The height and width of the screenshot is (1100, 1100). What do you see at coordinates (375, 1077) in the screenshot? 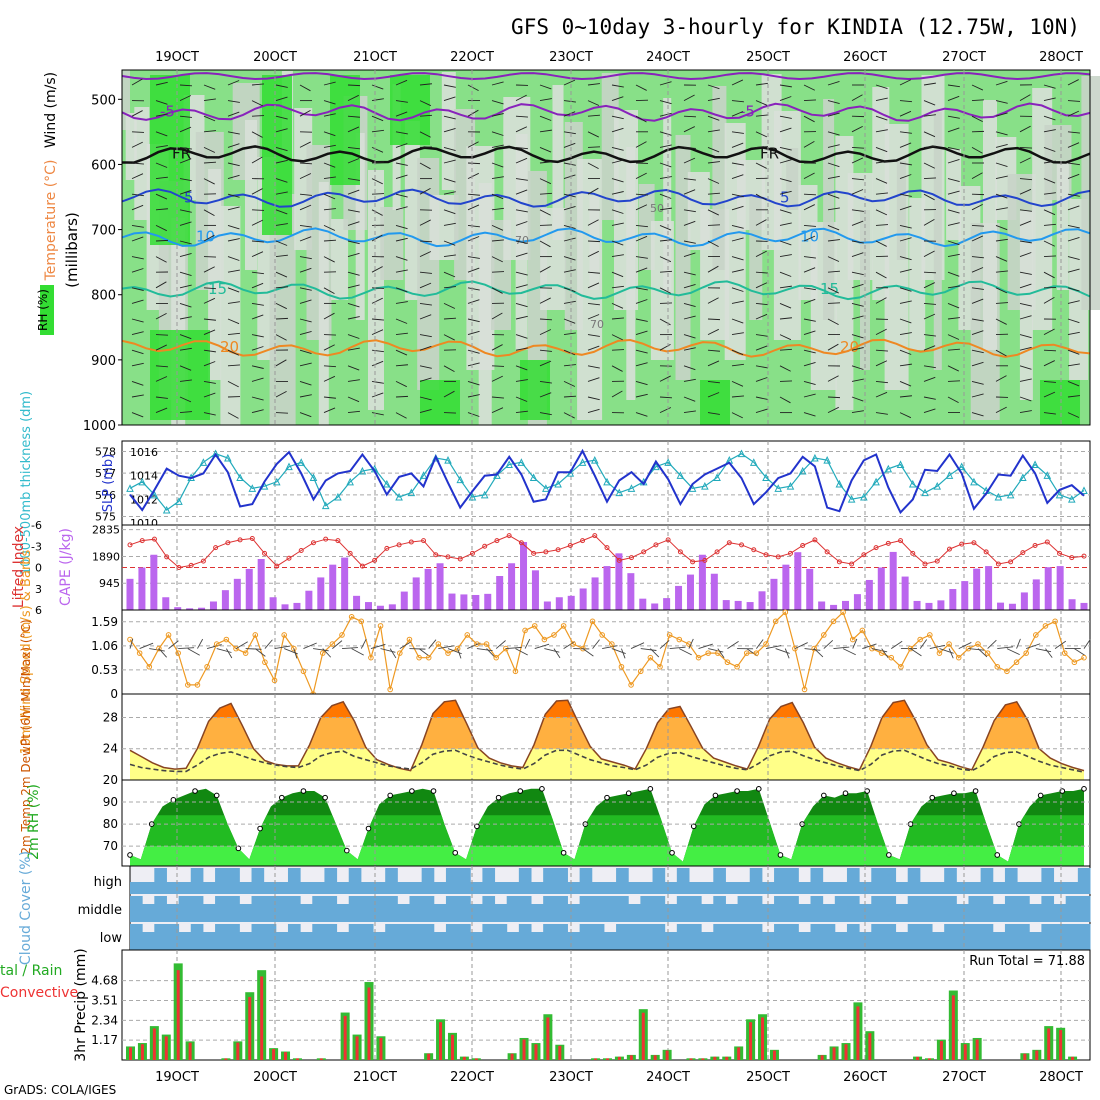
I see `x-tick-label: 21OCT` at bounding box center [375, 1077].